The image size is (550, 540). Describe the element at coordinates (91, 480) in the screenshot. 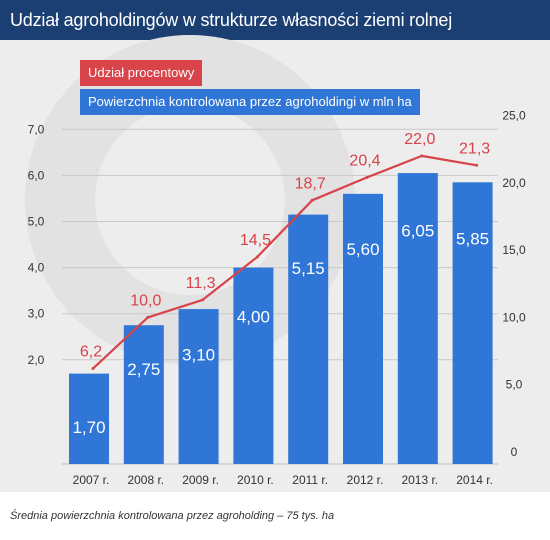

I see `category-label: 2007 r.` at that location.